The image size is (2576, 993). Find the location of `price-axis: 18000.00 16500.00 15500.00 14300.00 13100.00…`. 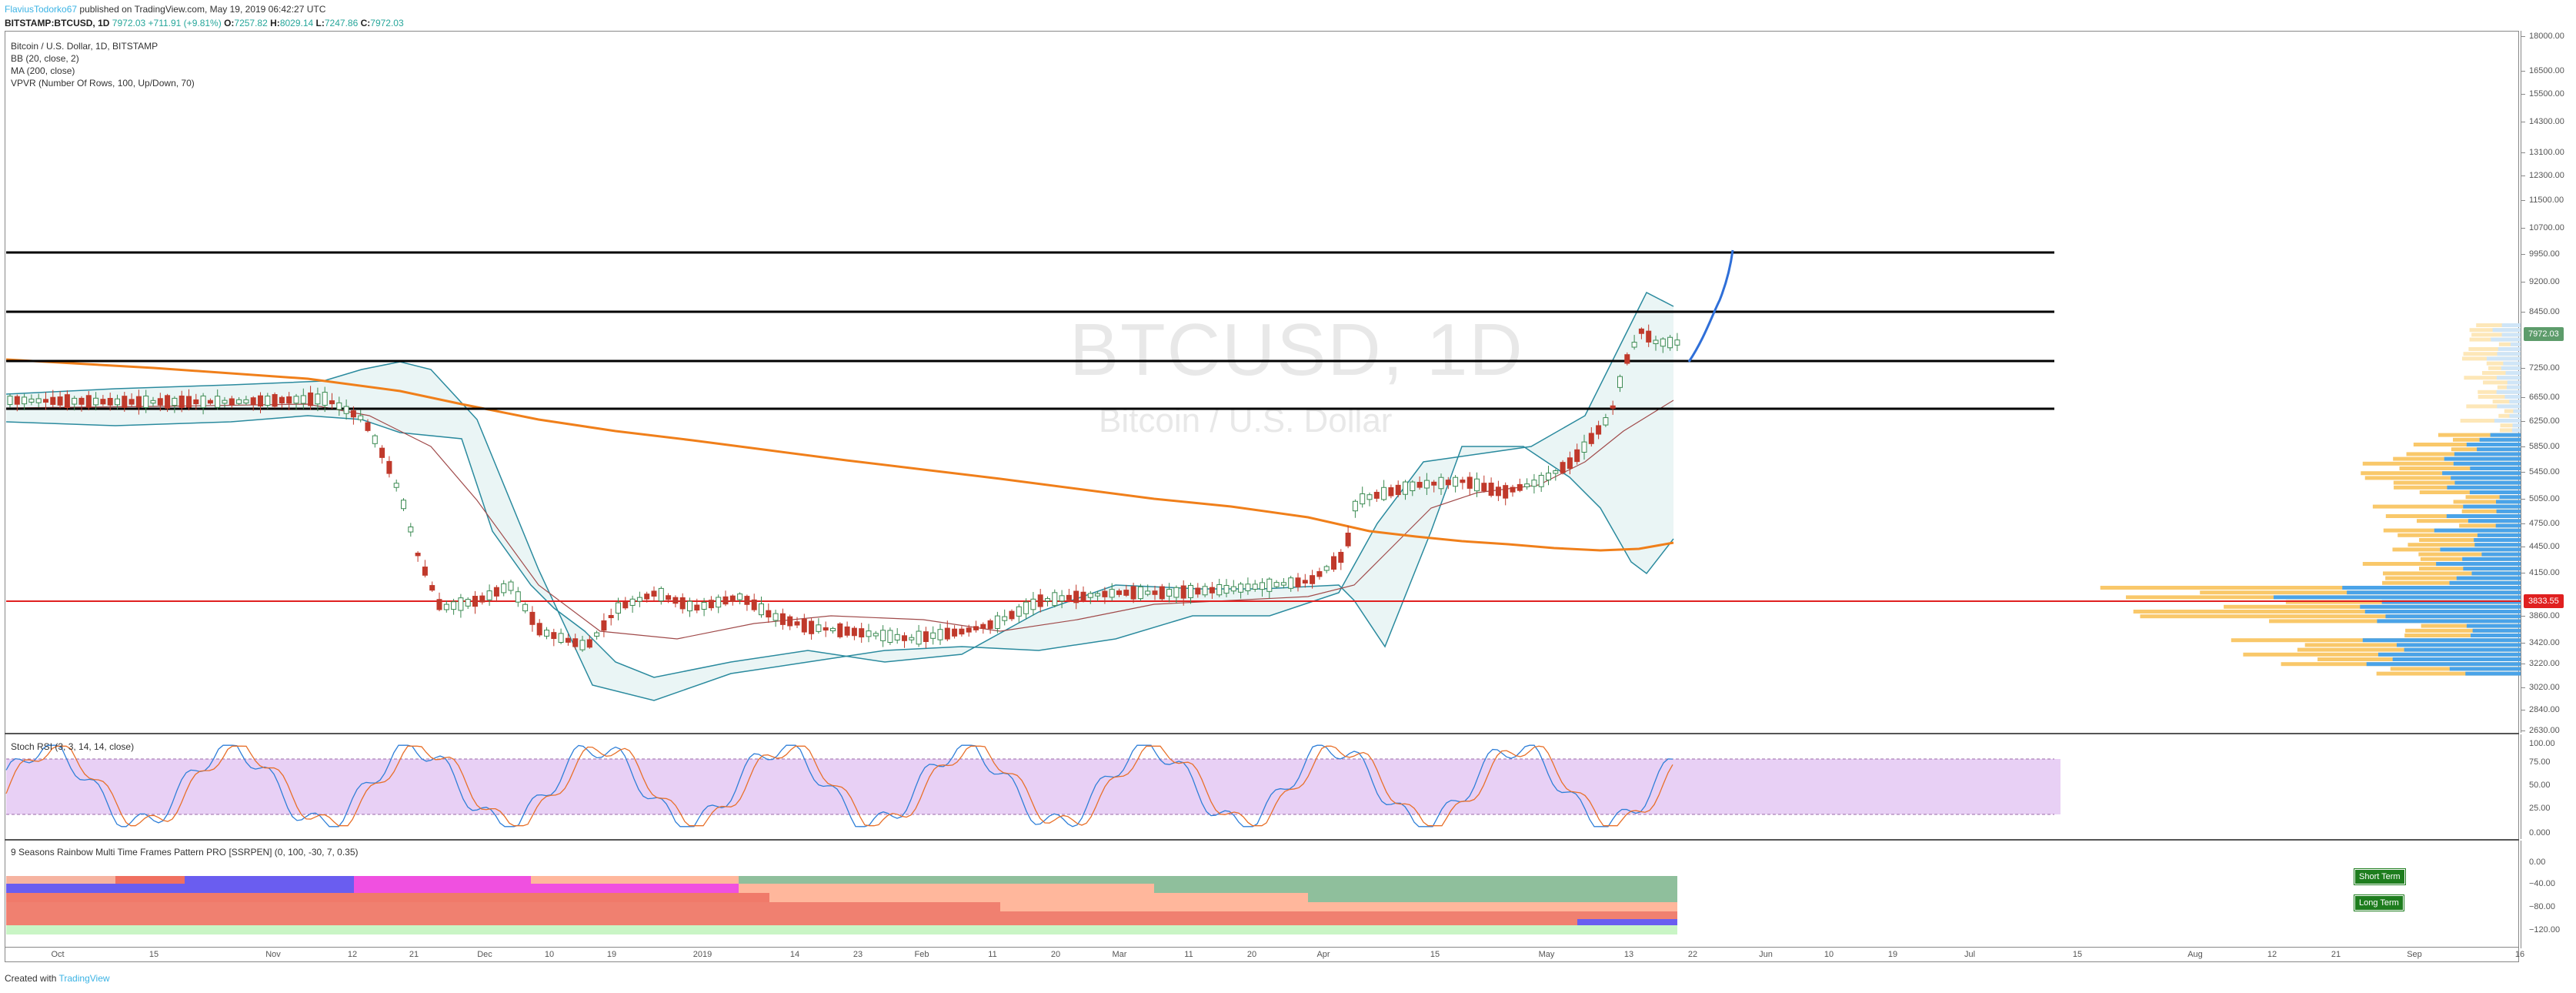

price-axis: 18000.00 16500.00 15500.00 14300.00 13100.00… is located at coordinates (2549, 383).